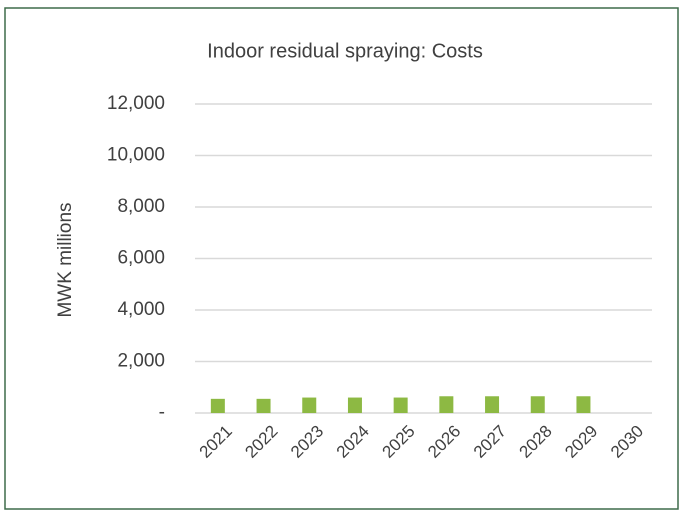 This screenshot has width=684, height=513. I want to click on y-tick-label: 6,000, so click(141, 258).